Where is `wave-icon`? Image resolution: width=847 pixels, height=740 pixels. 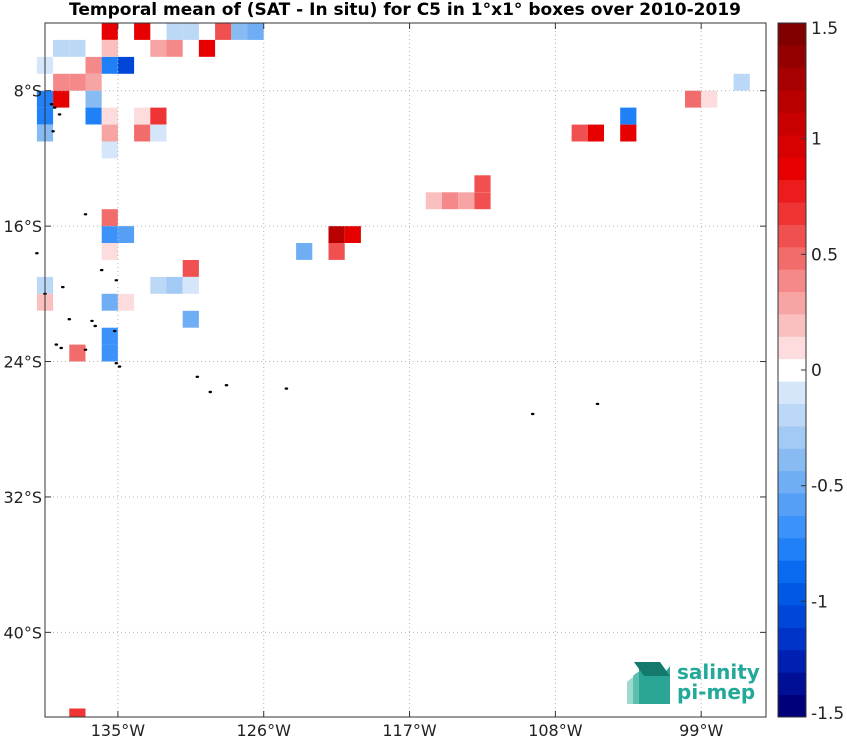
wave-icon is located at coordinates (648, 683).